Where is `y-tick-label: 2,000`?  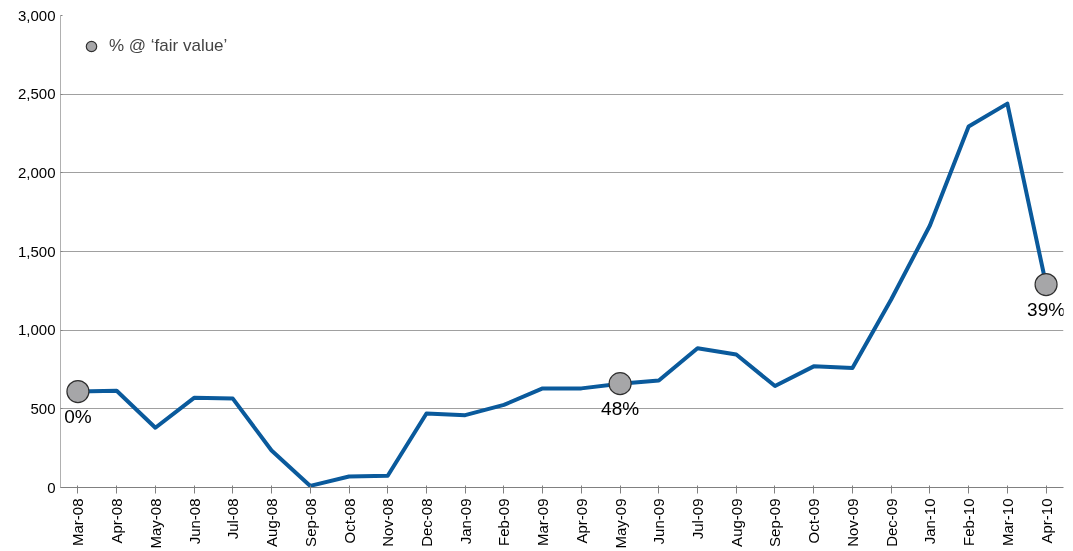 y-tick-label: 2,000 is located at coordinates (36, 172).